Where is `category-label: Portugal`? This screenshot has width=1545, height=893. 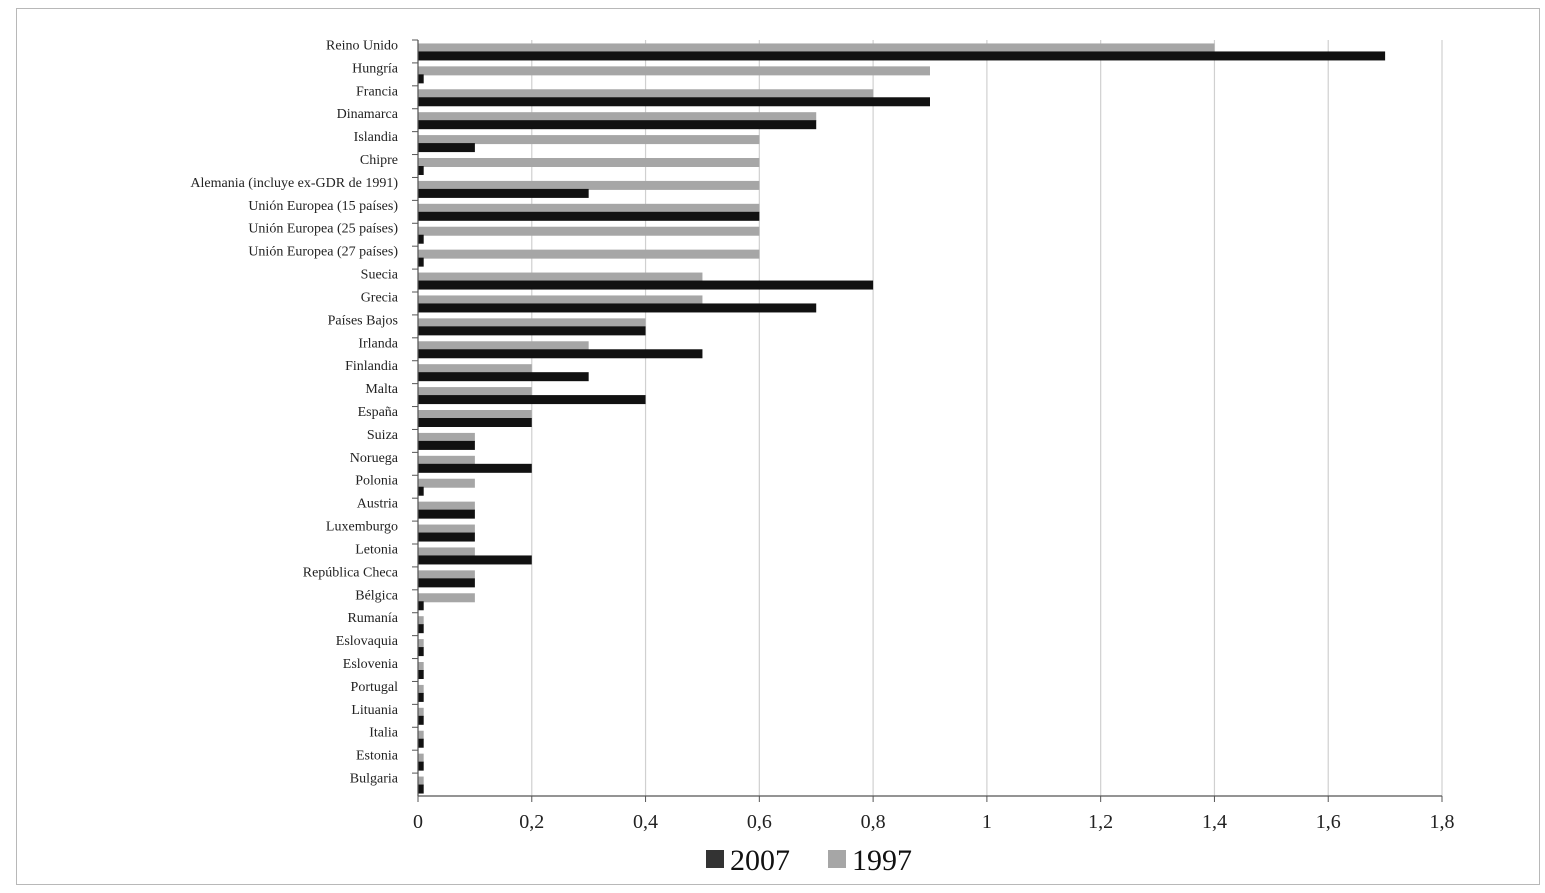 category-label: Portugal is located at coordinates (375, 687).